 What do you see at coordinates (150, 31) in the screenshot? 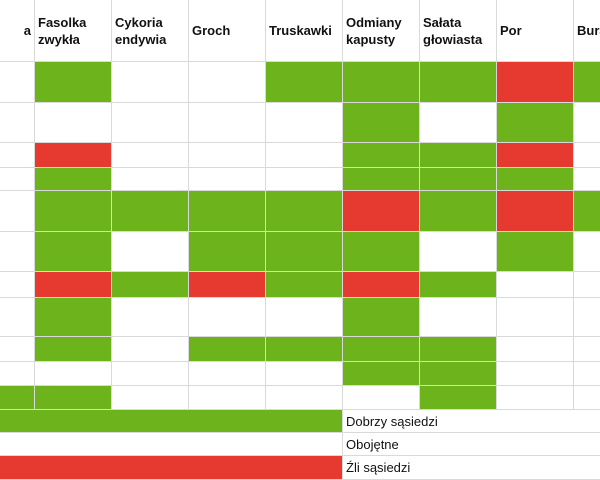
I see `column-header: Cykoria endywia` at bounding box center [150, 31].